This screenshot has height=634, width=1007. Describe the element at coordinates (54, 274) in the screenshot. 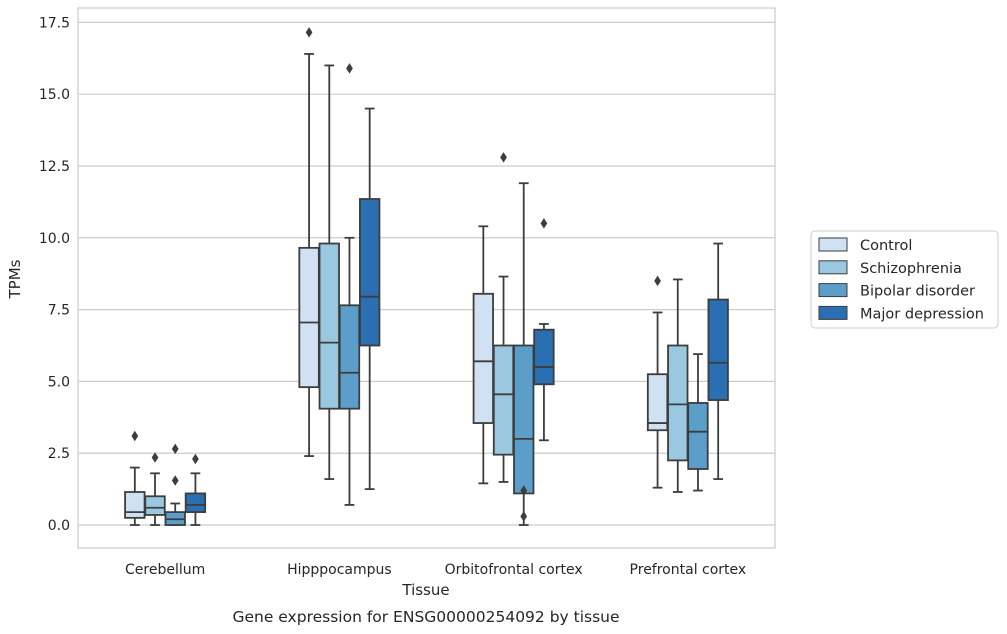

I see `y-tick-labels: 0.0 2.5 5.0 7.5 10.0 12.5 15.0 17.5` at that location.